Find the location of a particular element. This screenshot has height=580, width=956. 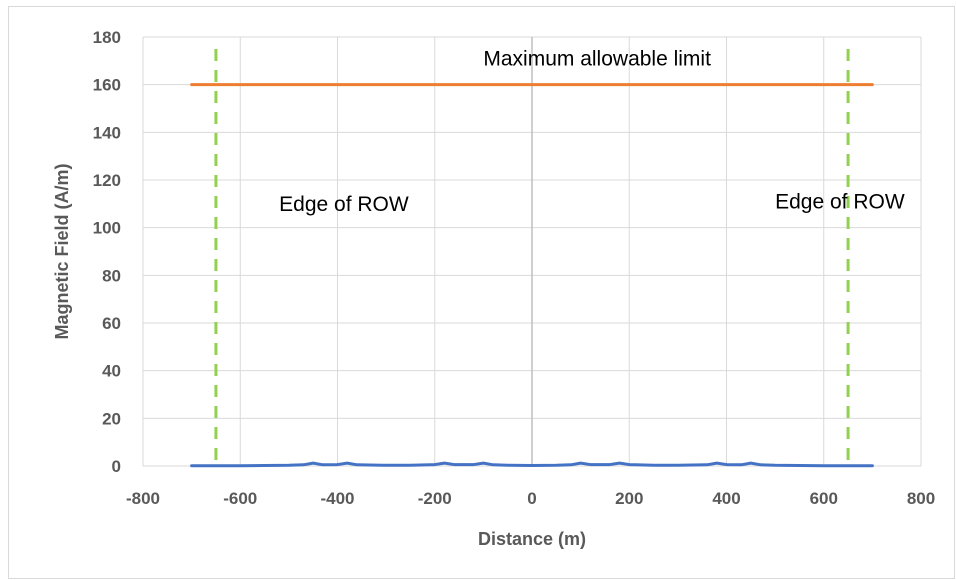

x-tick-label: -400 is located at coordinates (337, 498).